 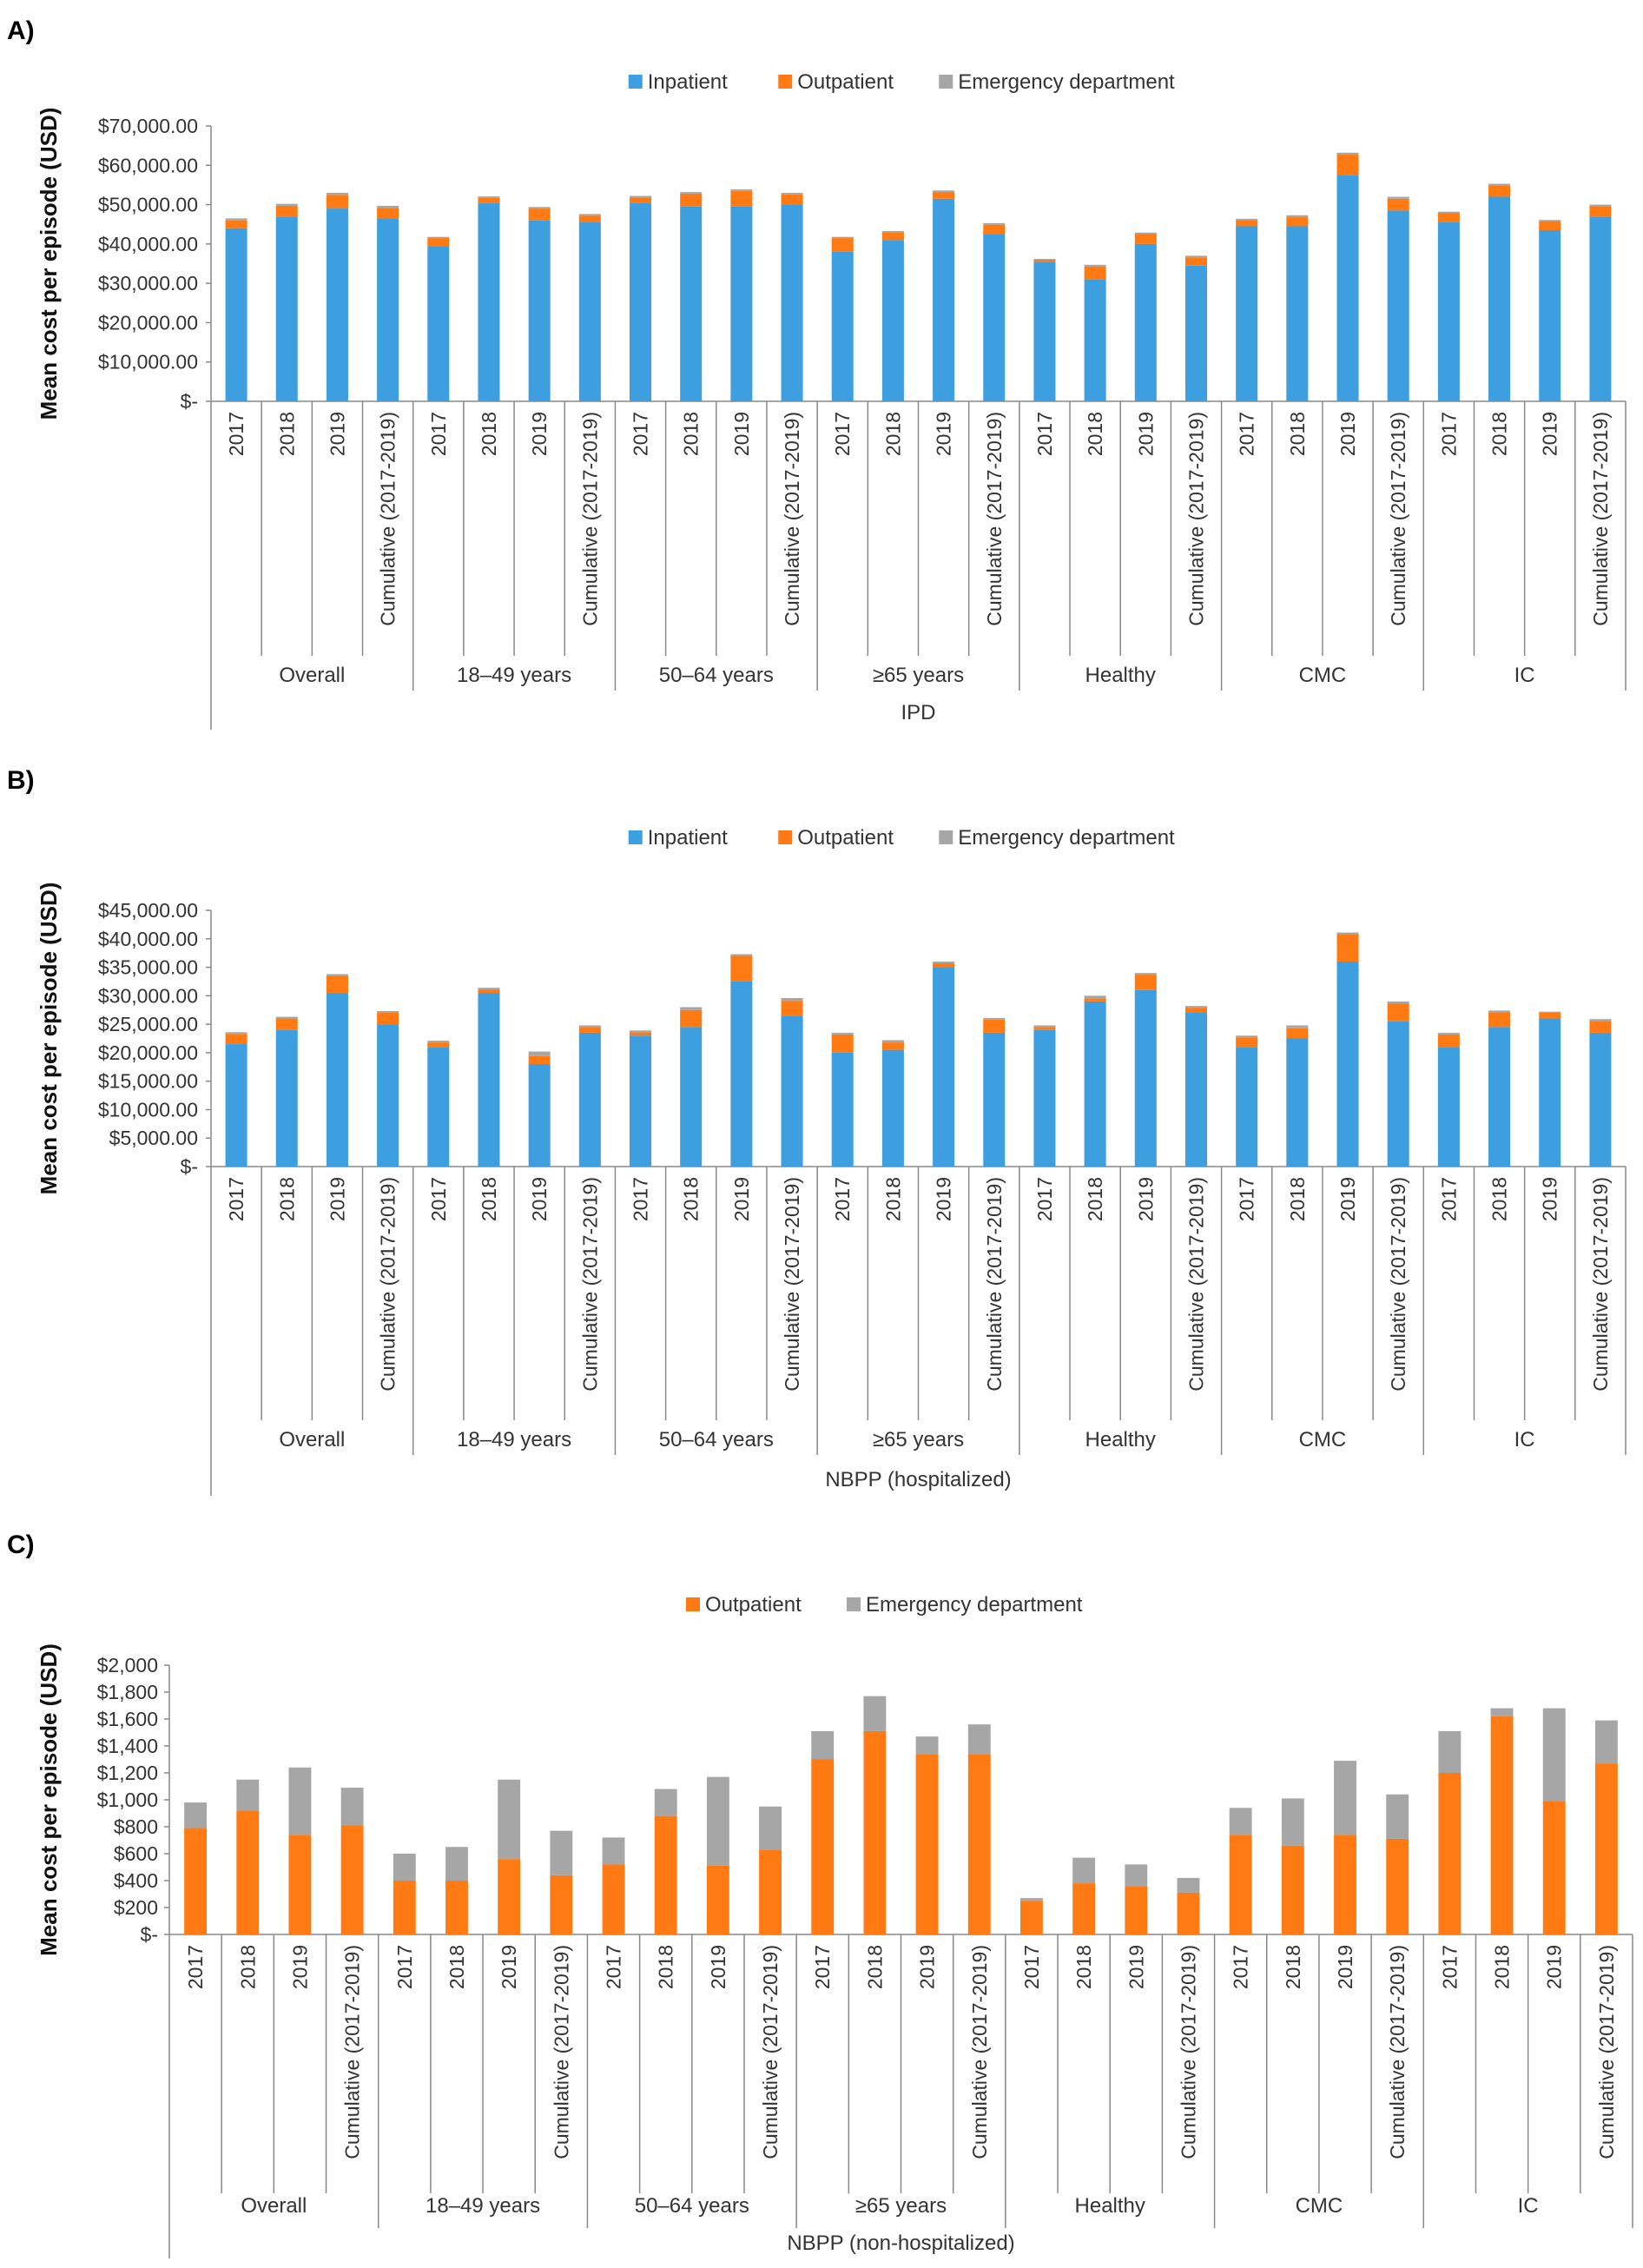 What do you see at coordinates (901, 838) in the screenshot?
I see `legend: Inpatient Outpatient Emergency department` at bounding box center [901, 838].